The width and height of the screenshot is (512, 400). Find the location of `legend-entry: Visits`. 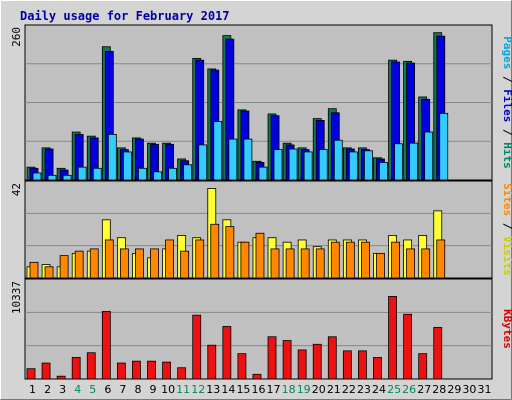

legend-entry: Visits is located at coordinates (506, 256).